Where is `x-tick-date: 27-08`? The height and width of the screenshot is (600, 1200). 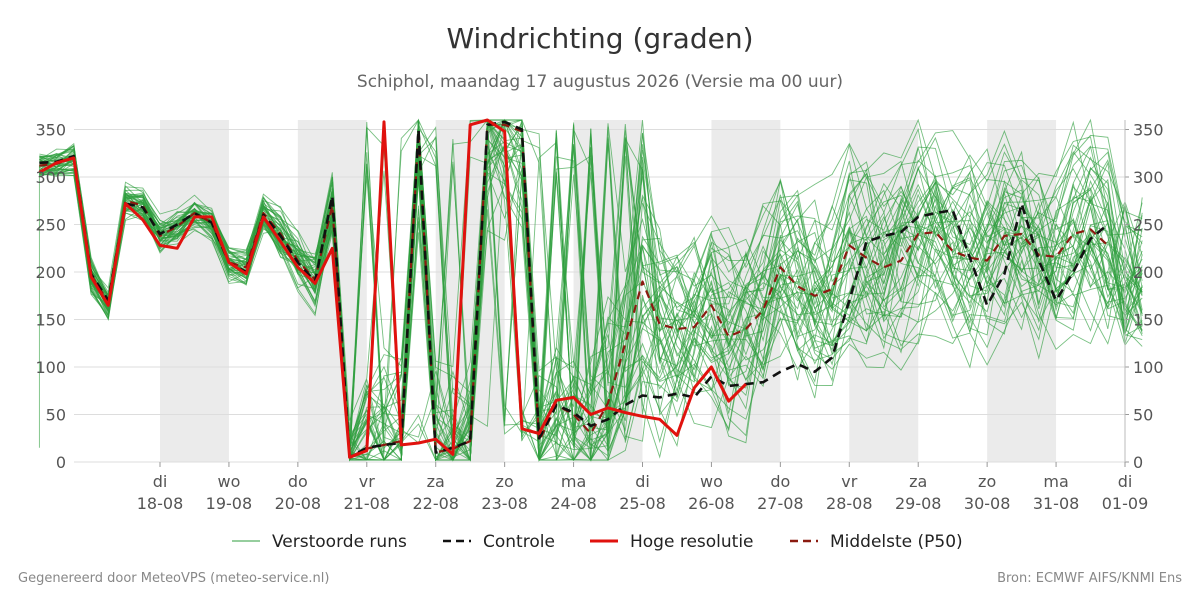
x-tick-date: 27-08 is located at coordinates (780, 503).